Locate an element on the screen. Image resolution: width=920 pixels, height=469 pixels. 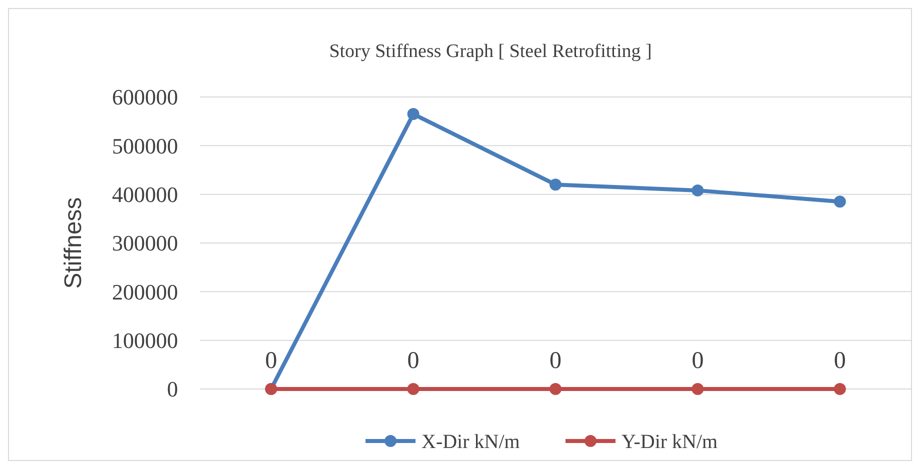
y-axis-title: Stiffness is located at coordinates (73, 243).